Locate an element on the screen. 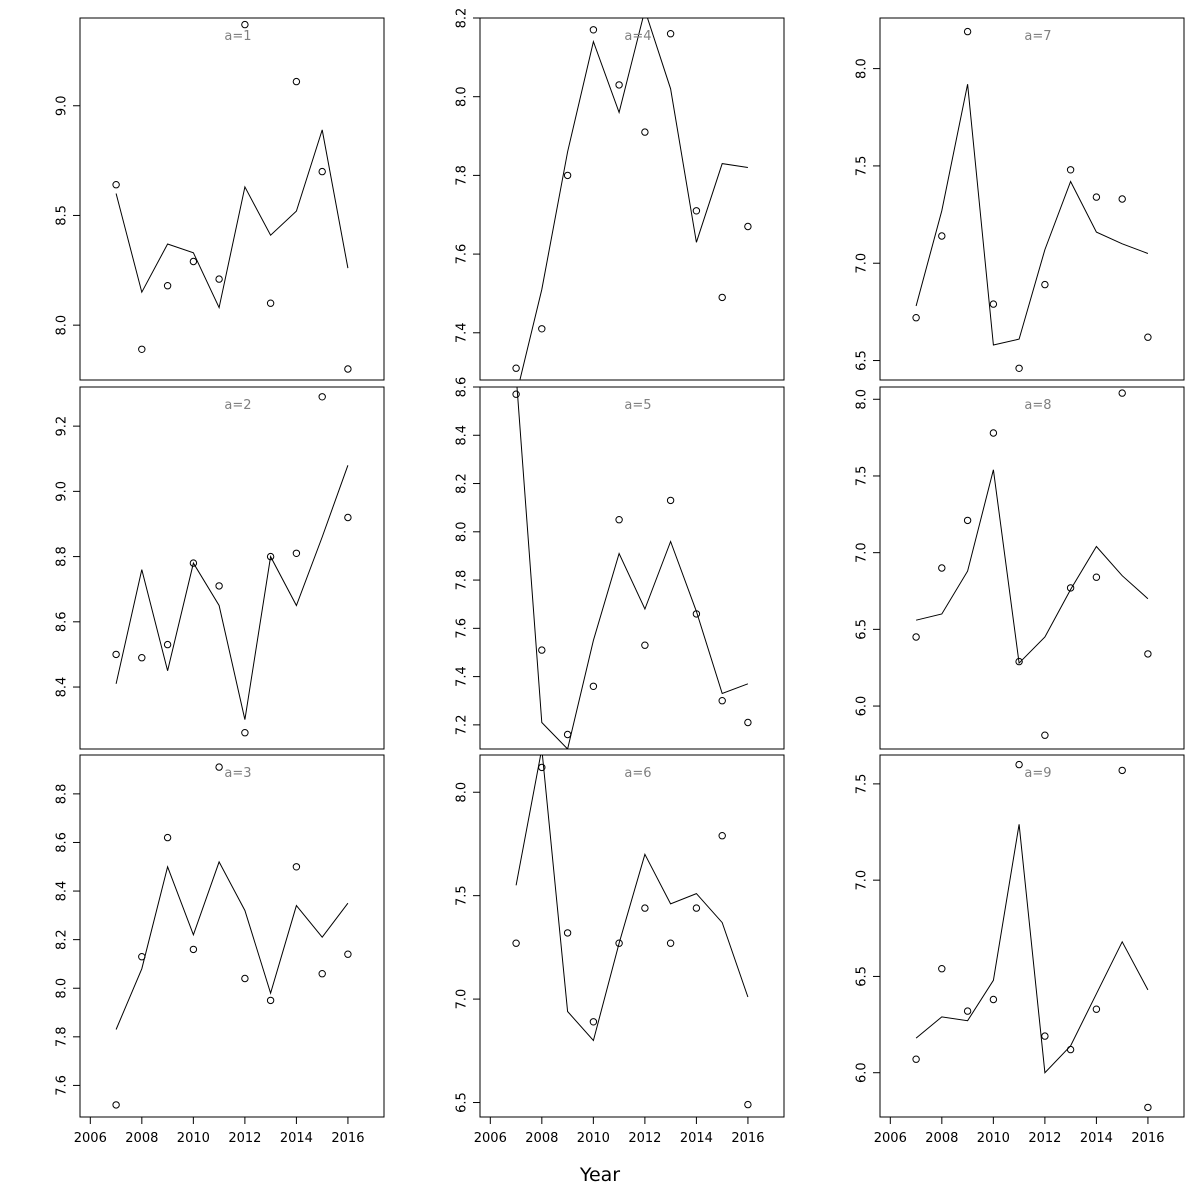 The image size is (1200, 1200). panel-2: 8.4 8.6 8.8 9.0 9.2 a=2 is located at coordinates (220, 568).